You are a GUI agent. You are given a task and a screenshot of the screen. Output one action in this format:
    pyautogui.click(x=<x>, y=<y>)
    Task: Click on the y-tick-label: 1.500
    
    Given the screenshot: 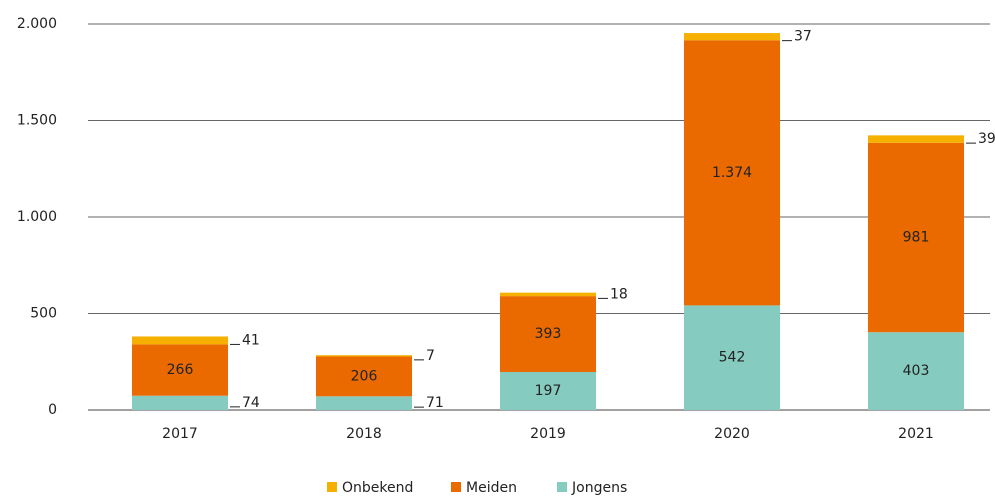 What is the action you would take?
    pyautogui.click(x=37, y=121)
    